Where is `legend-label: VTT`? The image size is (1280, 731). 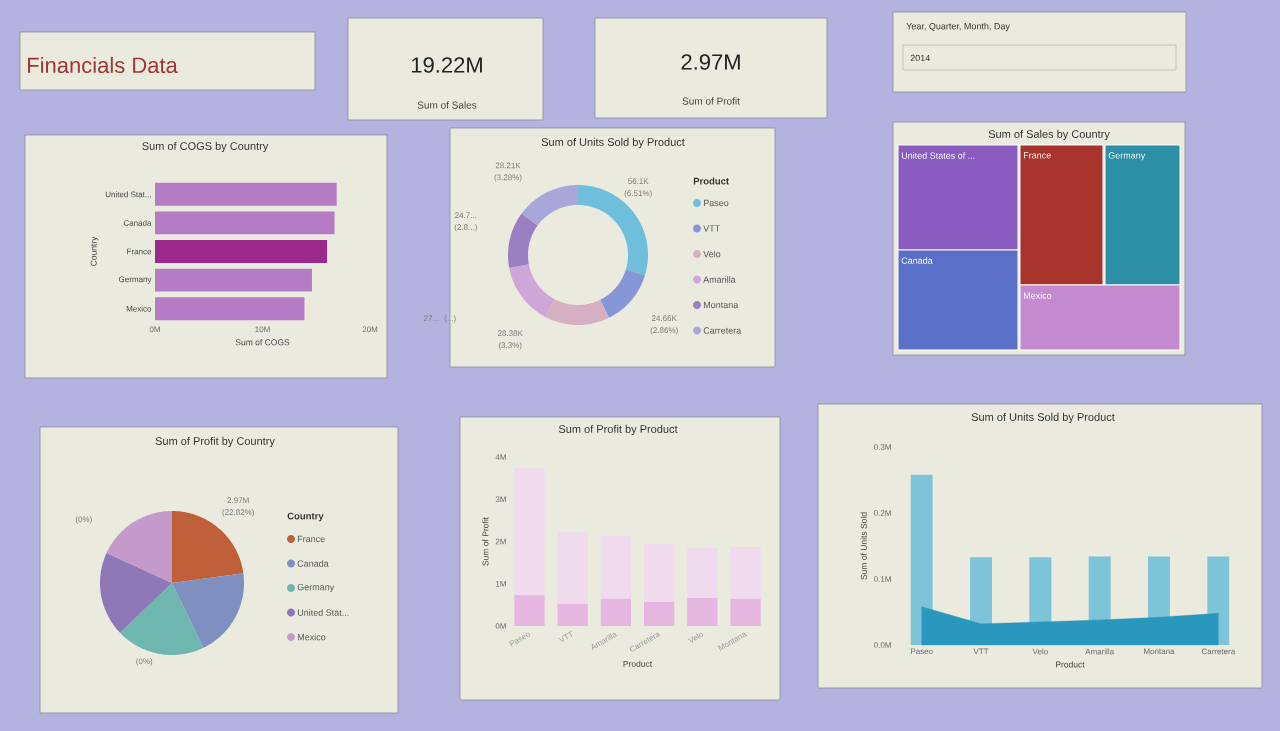
legend-label: VTT is located at coordinates (711, 228).